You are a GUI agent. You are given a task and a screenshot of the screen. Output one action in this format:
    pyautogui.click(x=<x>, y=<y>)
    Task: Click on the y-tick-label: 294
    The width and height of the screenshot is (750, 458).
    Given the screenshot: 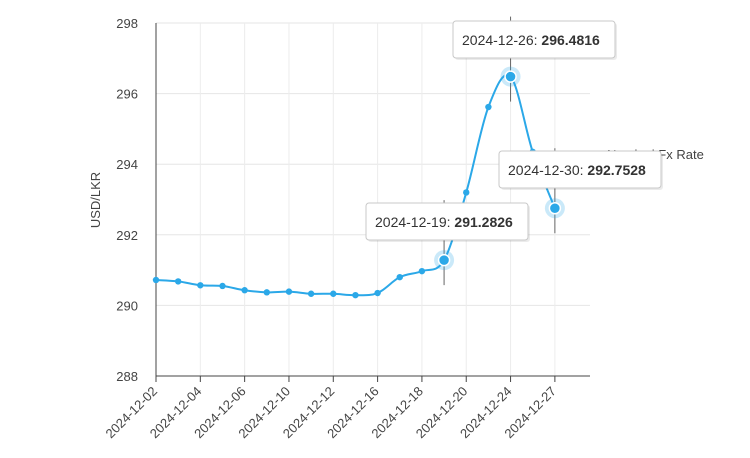 What is the action you would take?
    pyautogui.click(x=127, y=164)
    